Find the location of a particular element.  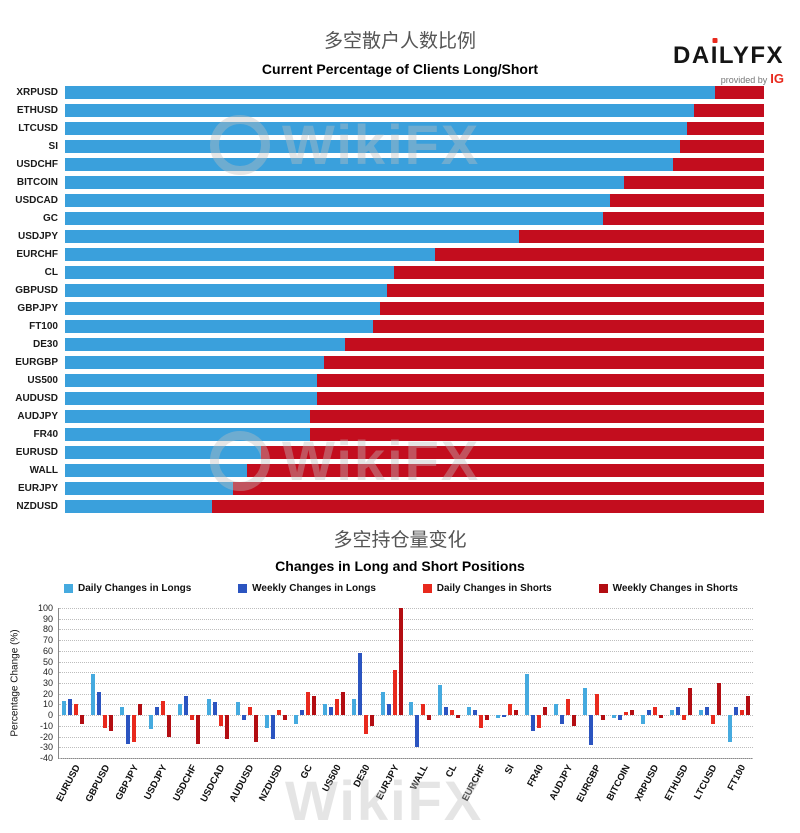

x-axis-label: EURJPY is located at coordinates (387, 782).